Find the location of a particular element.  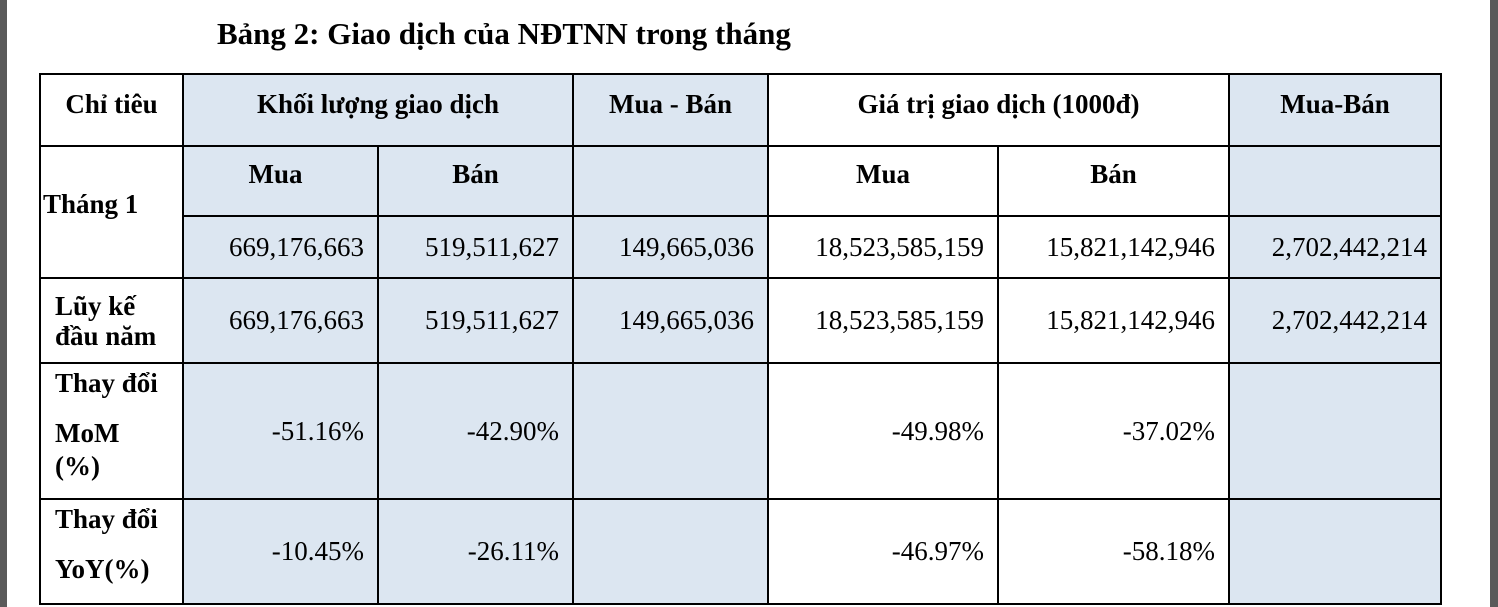

subheader-kl-mua: Mua is located at coordinates (280, 181).